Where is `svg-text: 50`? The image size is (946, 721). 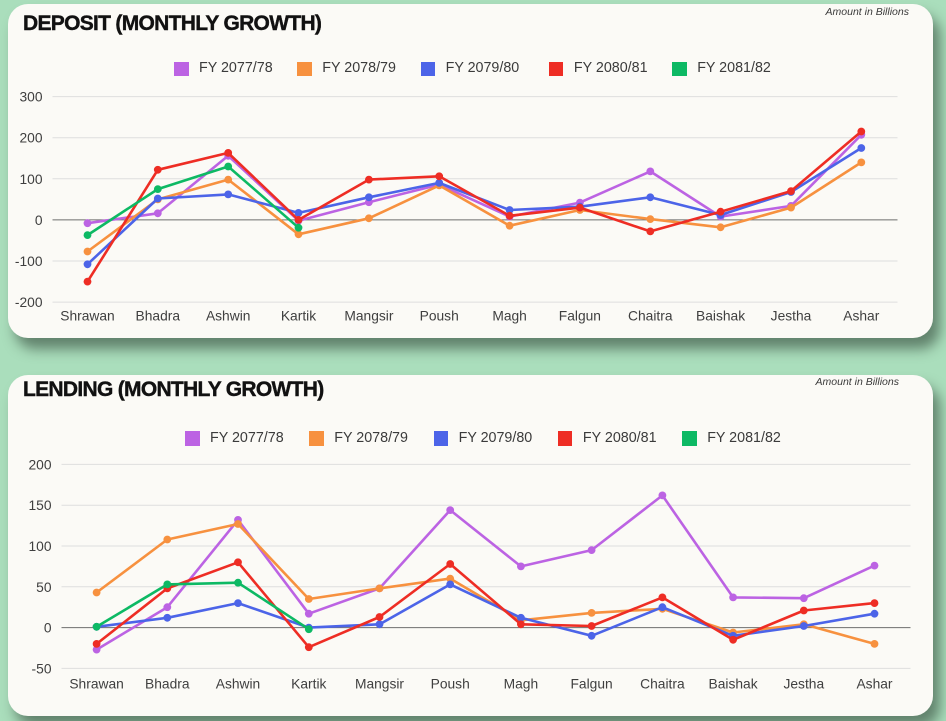
svg-text: 50 is located at coordinates (44, 587).